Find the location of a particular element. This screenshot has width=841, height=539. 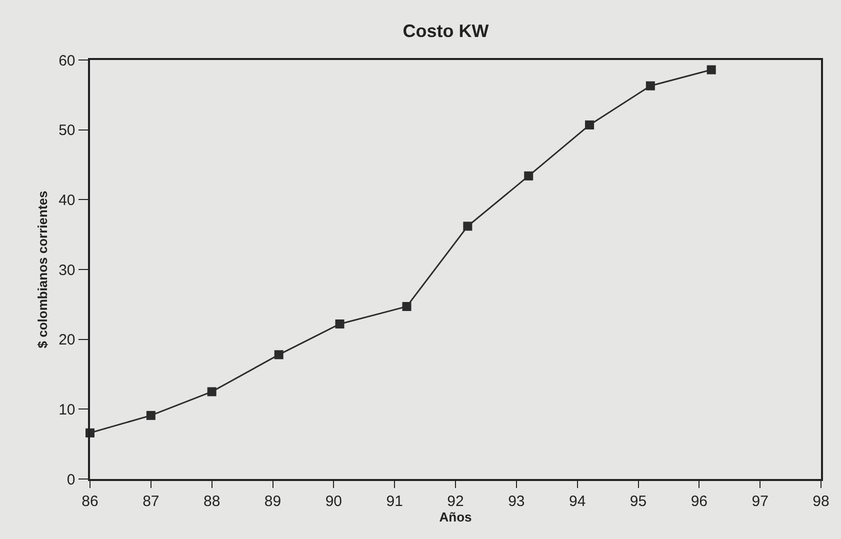

x-axis-title: Años is located at coordinates (455, 517).